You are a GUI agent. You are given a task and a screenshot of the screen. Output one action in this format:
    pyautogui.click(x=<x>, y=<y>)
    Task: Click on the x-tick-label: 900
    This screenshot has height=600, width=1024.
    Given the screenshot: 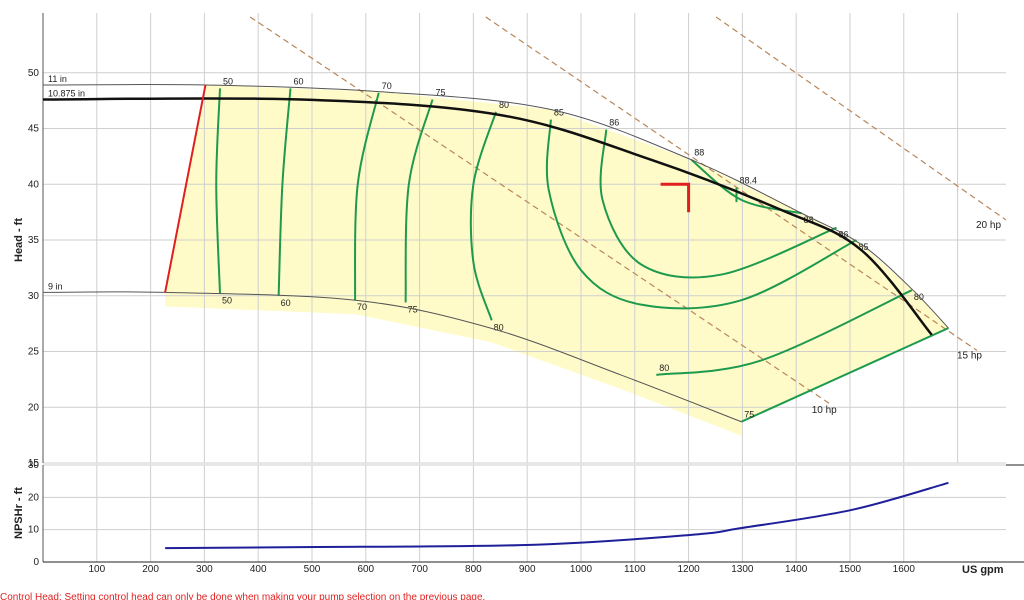 What is the action you would take?
    pyautogui.click(x=527, y=569)
    